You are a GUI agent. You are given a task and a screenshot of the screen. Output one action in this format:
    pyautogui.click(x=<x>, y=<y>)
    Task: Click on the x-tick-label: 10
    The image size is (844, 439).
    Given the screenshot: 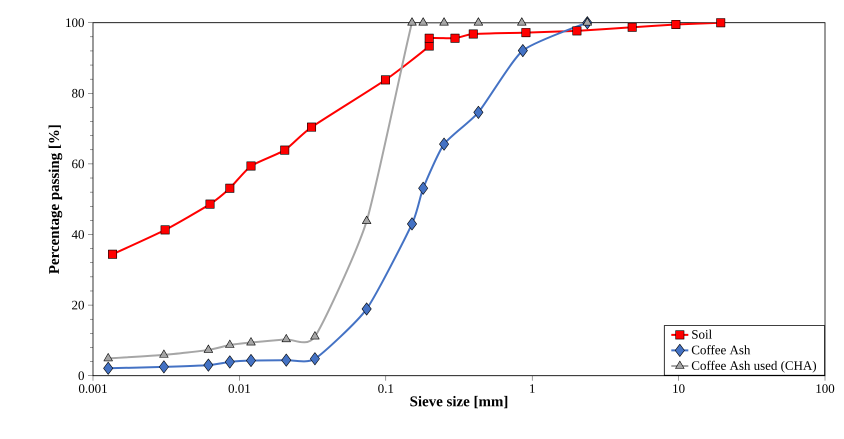 What is the action you would take?
    pyautogui.click(x=679, y=388)
    